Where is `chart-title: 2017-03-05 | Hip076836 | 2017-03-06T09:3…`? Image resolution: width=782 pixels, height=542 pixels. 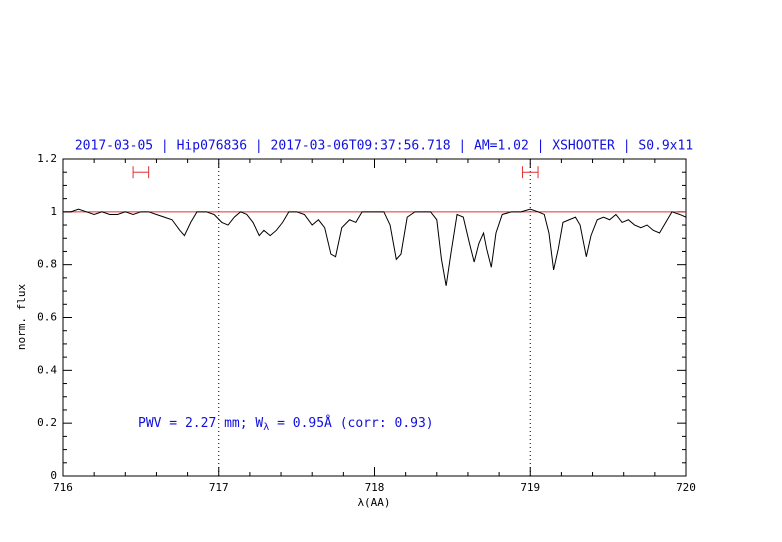 chart-title: 2017-03-05 | Hip076836 | 2017-03-06T09:3… is located at coordinates (384, 146).